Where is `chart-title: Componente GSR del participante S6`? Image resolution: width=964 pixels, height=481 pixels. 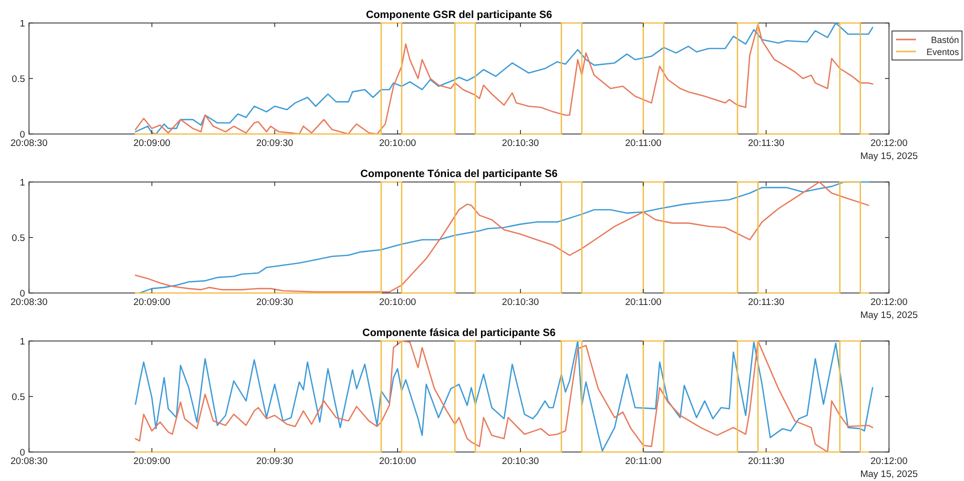
chart-title: Componente GSR del participante S6 is located at coordinates (459, 15).